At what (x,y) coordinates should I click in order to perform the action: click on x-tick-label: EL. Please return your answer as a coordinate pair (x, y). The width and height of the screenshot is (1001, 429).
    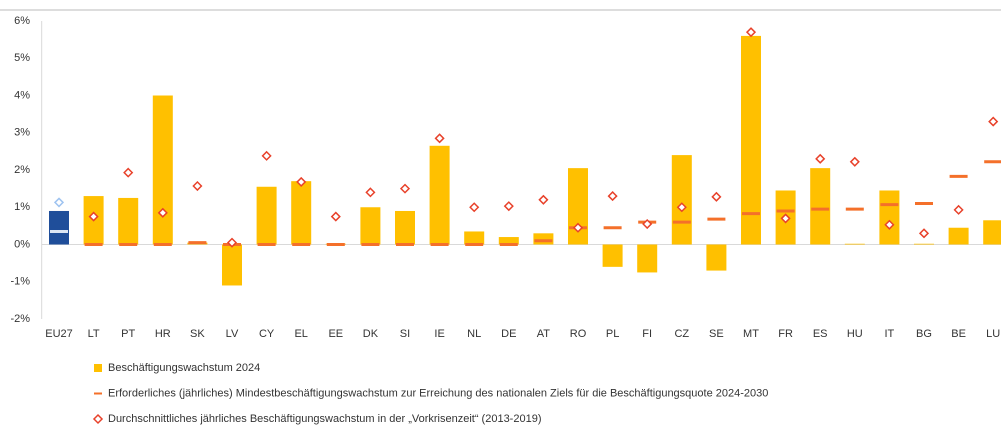
    Looking at the image, I should click on (300, 334).